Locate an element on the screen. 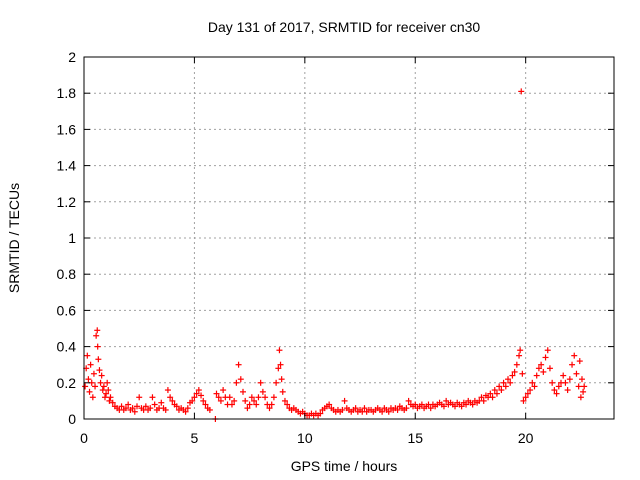 This screenshot has height=480, width=640. y-tick-label-3: 0.6 is located at coordinates (67, 310).